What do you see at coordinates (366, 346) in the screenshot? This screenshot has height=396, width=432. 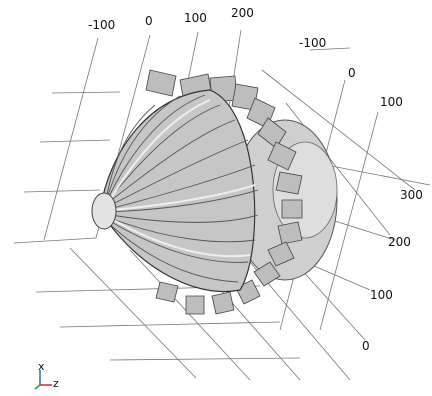 I see `tick-right-lower-3: 0` at bounding box center [366, 346].